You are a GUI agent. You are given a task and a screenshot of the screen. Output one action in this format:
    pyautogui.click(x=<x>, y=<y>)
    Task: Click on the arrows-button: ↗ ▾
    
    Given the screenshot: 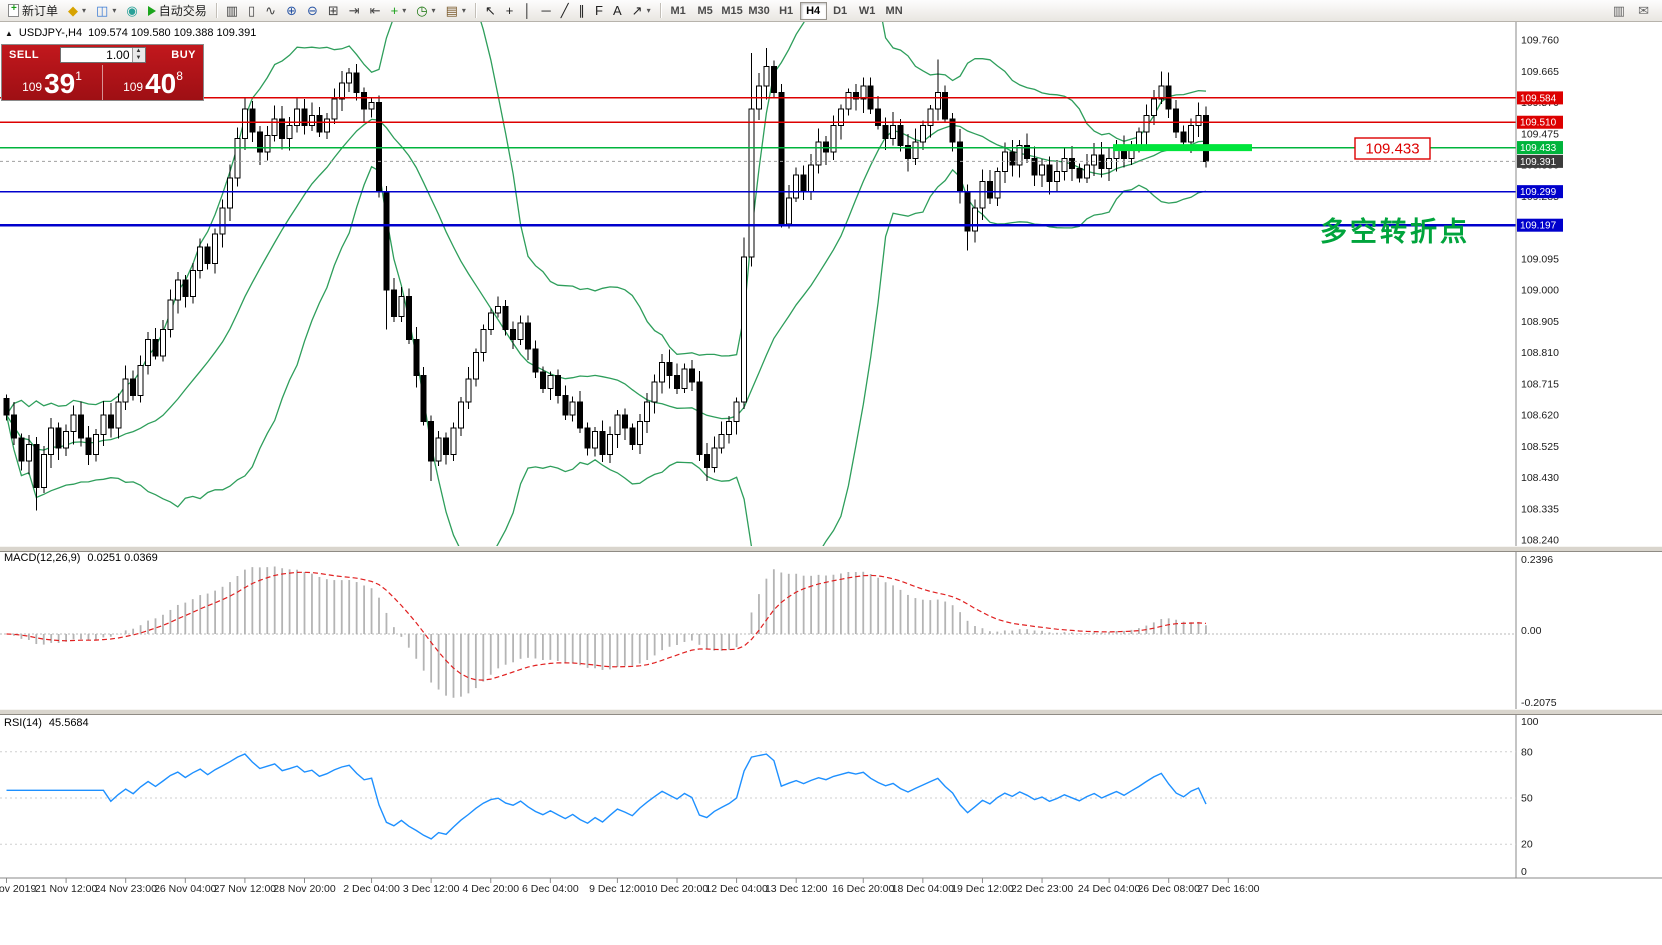 What is the action you would take?
    pyautogui.click(x=641, y=10)
    